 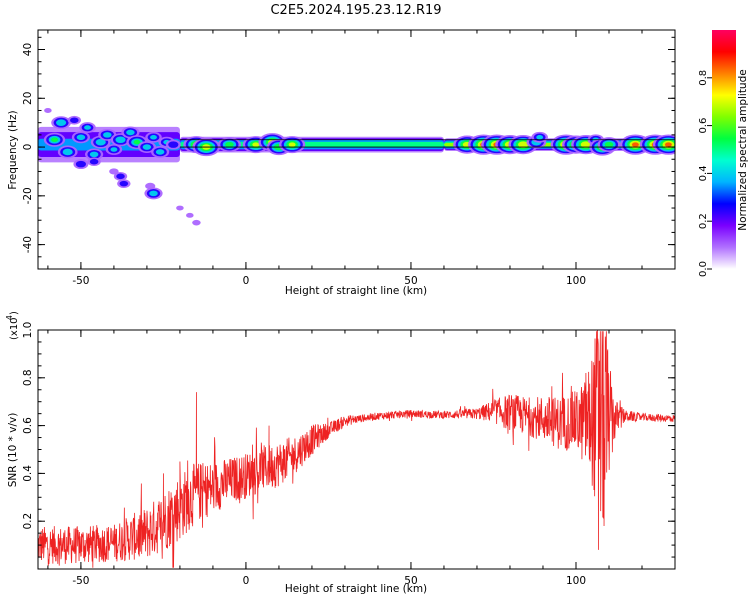 What do you see at coordinates (28, 521) in the screenshot?
I see `y-tick-label: 0.2` at bounding box center [28, 521].